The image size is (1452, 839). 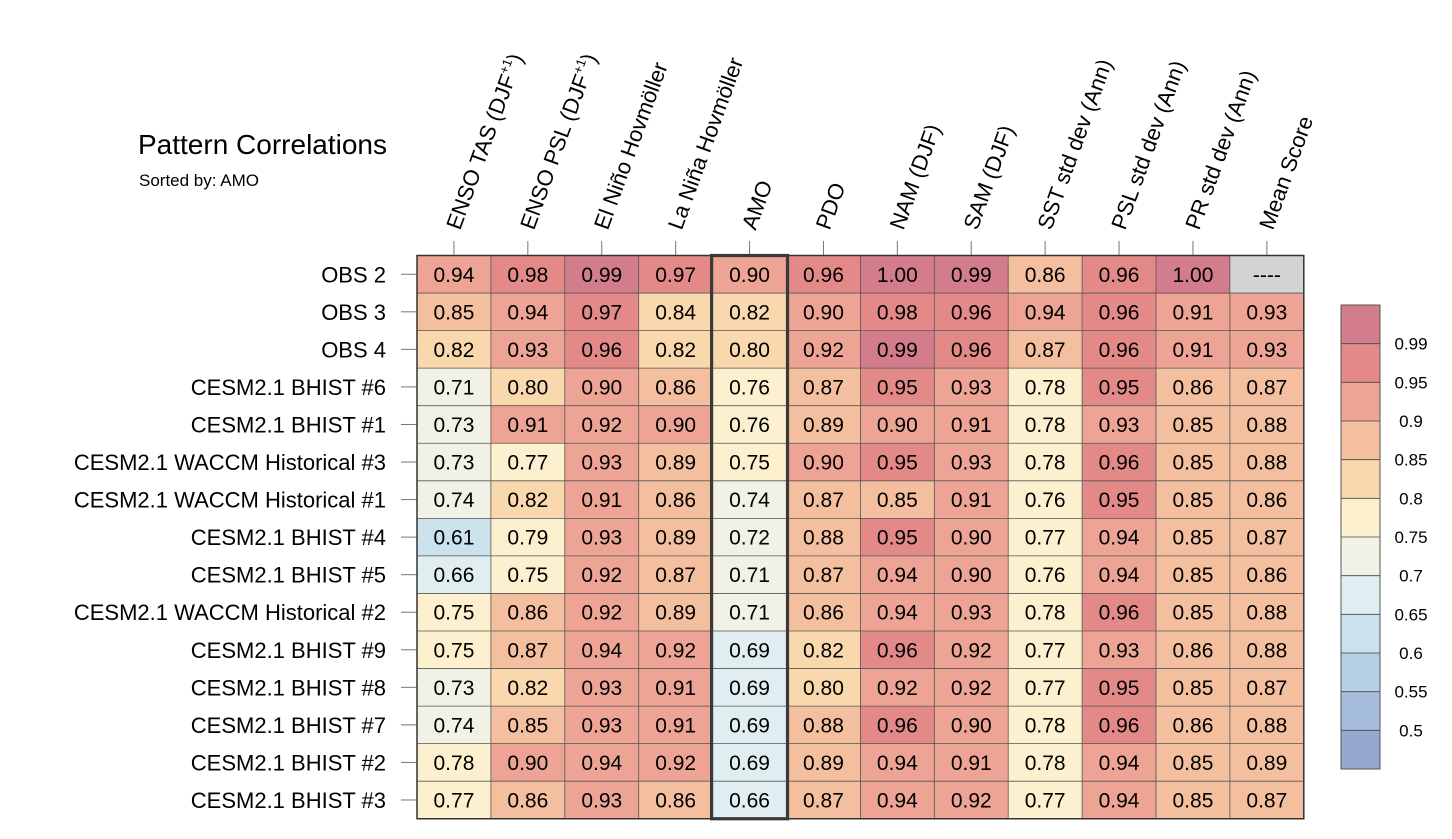 What do you see at coordinates (288, 800) in the screenshot?
I see `row-label: CESM2.1 BHIST #3` at bounding box center [288, 800].